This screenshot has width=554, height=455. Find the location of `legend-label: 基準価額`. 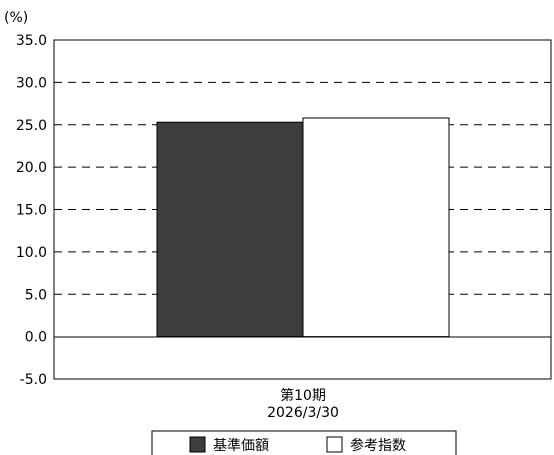

legend-label: 基準価額 is located at coordinates (241, 445).